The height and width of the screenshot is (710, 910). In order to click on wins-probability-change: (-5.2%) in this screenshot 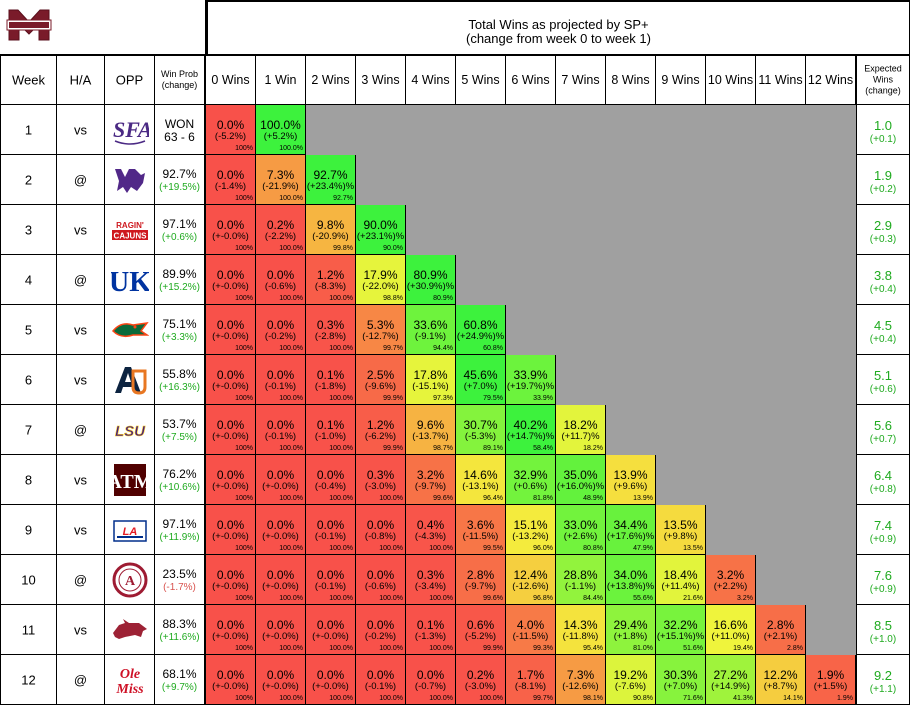, I will do `click(230, 136)`.